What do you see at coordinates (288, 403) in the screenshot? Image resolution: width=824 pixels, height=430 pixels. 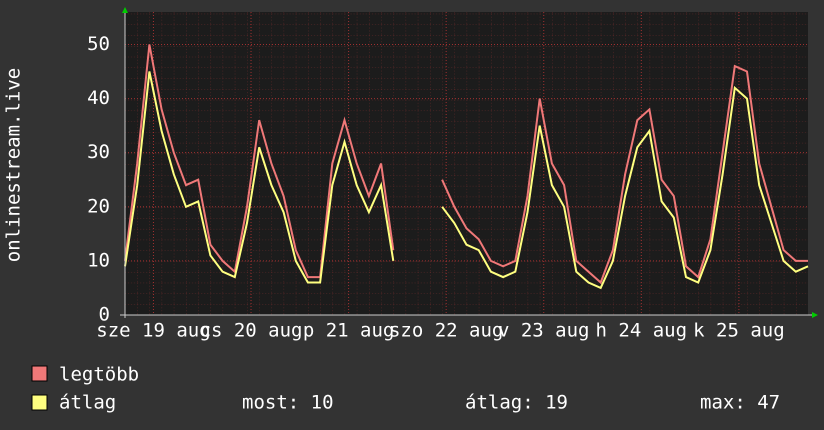 I see `stat: most: 10` at bounding box center [288, 403].